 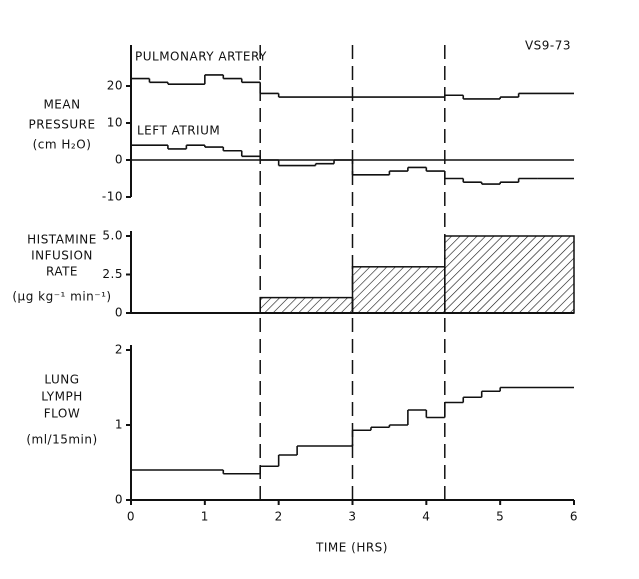 I want to click on x-tick-label: 6, so click(x=574, y=517).